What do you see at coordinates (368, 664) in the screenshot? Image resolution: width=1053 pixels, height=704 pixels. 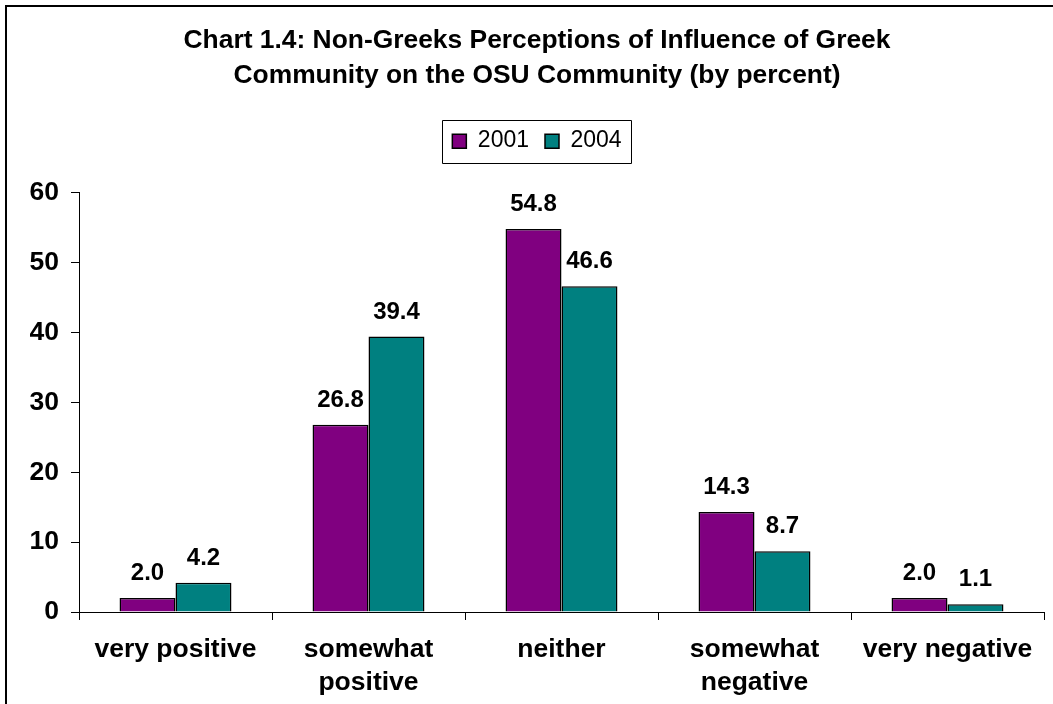 I see `x-tick-label: somewhat positive` at bounding box center [368, 664].